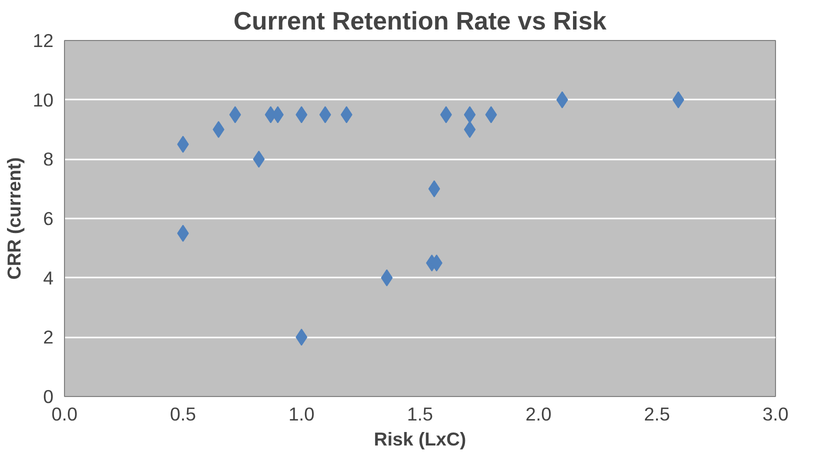 The width and height of the screenshot is (839, 456). I want to click on x-axis-title: Risk (LxC), so click(420, 439).